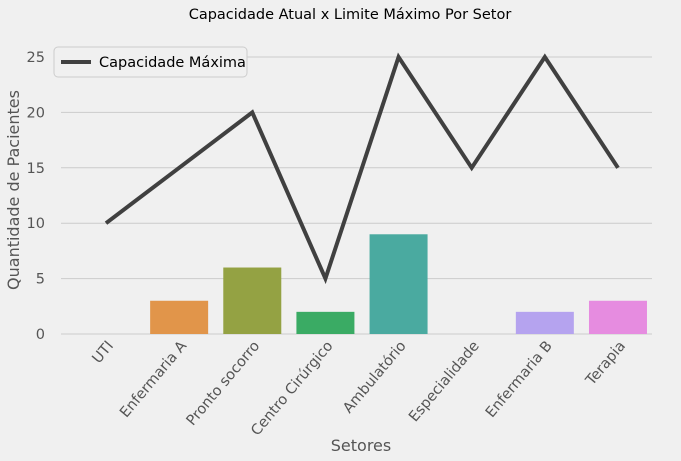 This screenshot has width=681, height=461. I want to click on bar-pronto-socorro, so click(252, 300).